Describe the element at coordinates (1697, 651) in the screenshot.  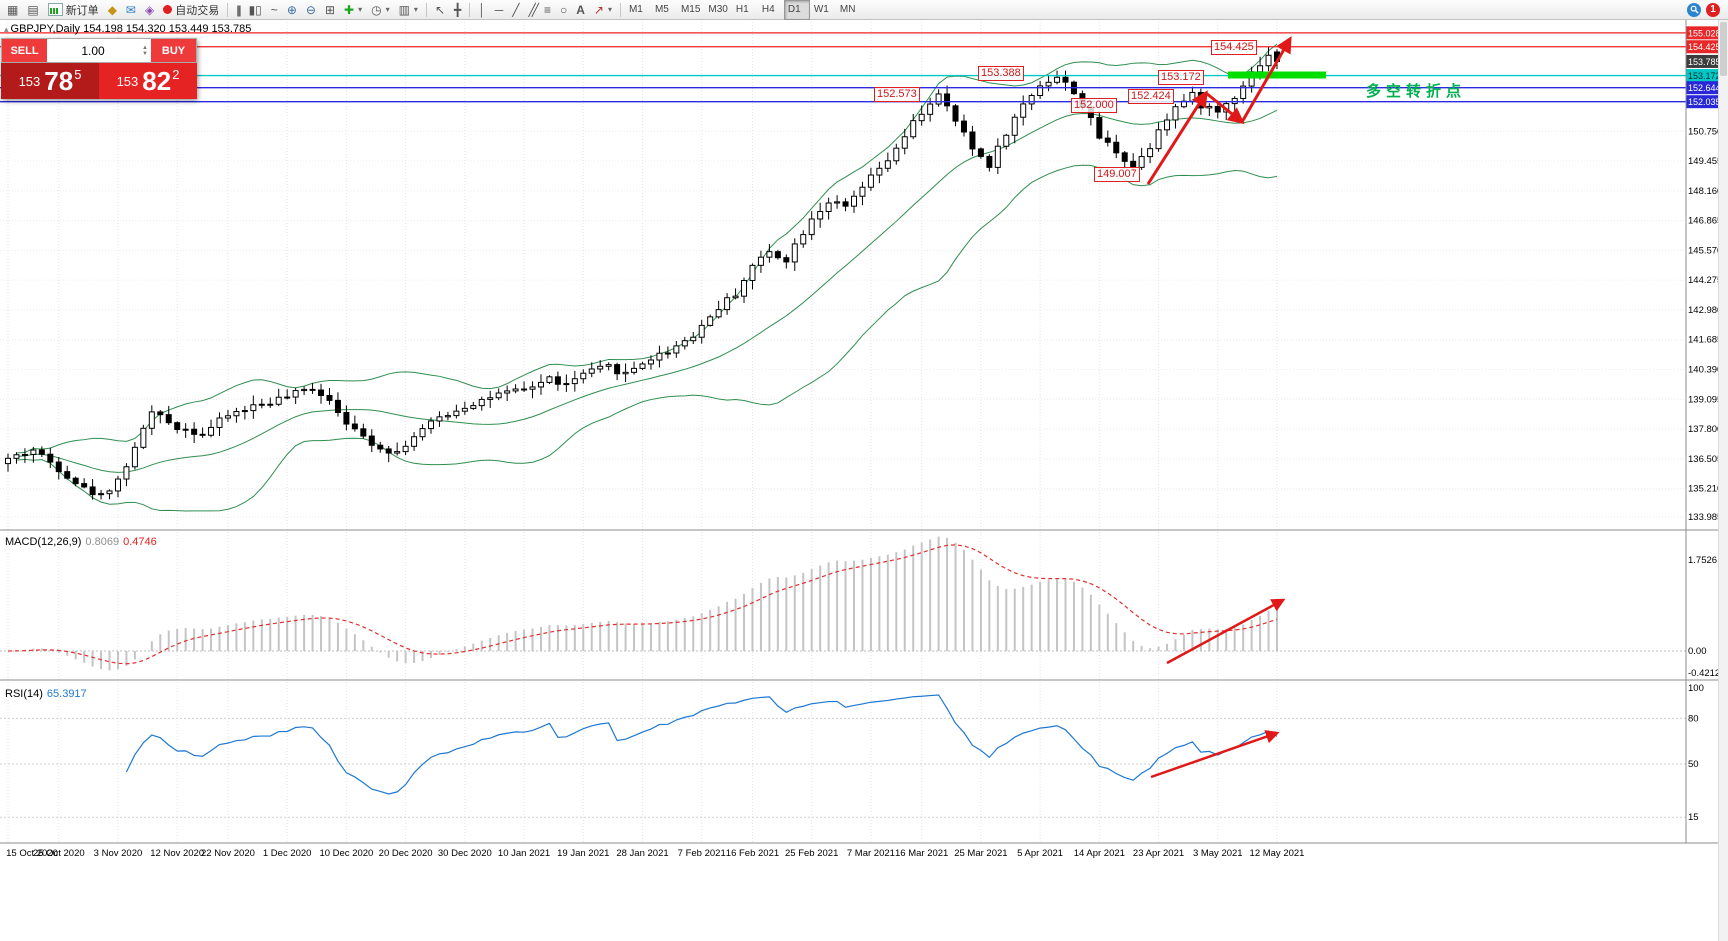
I see `svg-text: 0.00` at that location.